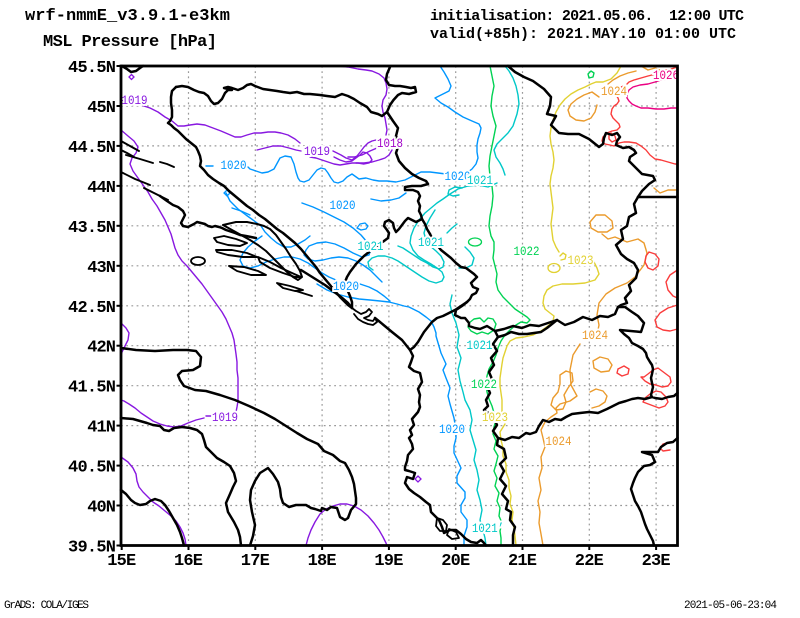  I want to click on svg-text: MSL Pressure [hPa], so click(130, 42).